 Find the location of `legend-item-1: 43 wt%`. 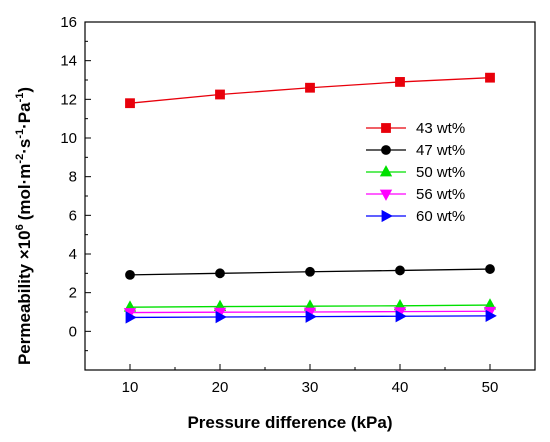

legend-item-1: 43 wt% is located at coordinates (415, 128).